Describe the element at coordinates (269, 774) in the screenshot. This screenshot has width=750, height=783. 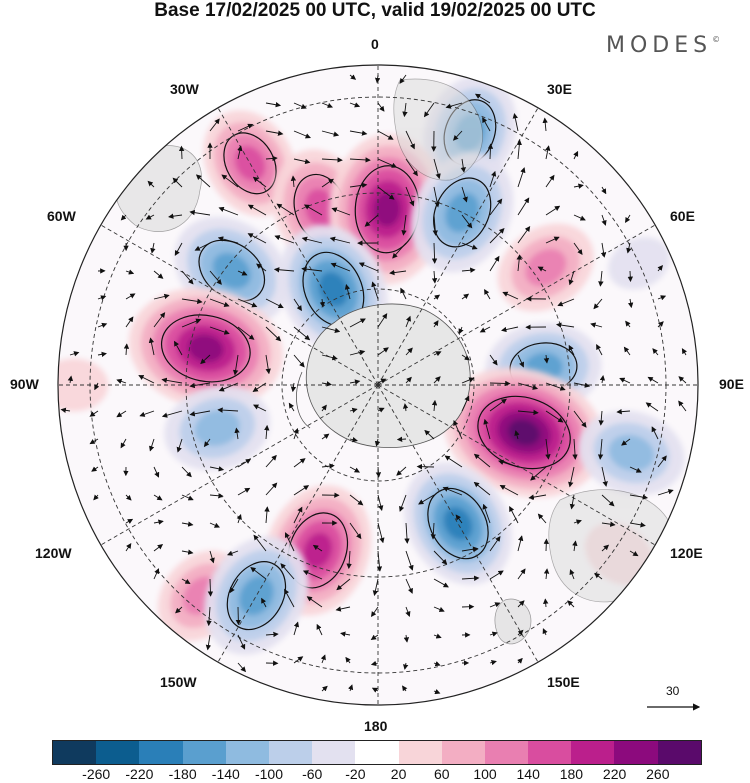
I see `colorbar-tick-label: -100` at that location.